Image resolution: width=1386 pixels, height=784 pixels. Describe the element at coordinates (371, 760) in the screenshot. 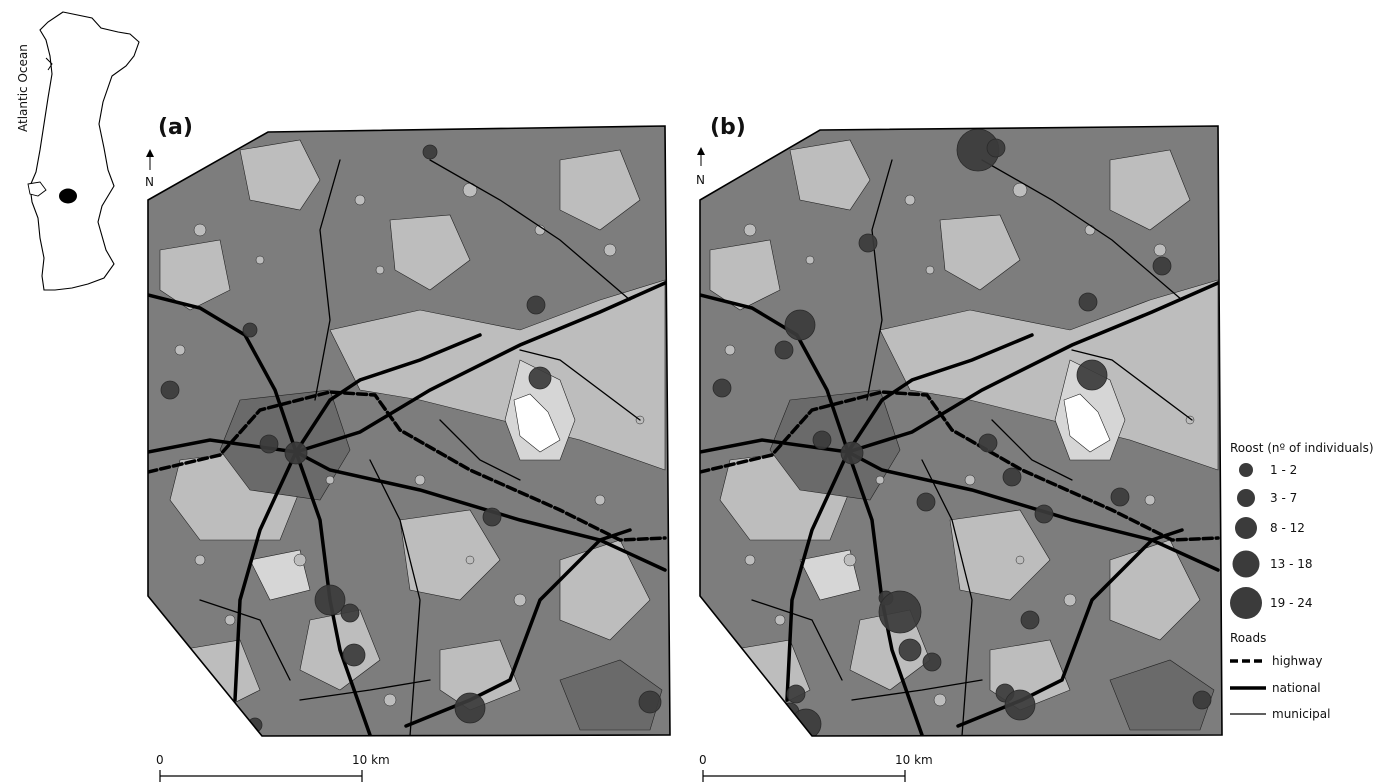

I see `panel-a-scale-end: 10 km` at that location.